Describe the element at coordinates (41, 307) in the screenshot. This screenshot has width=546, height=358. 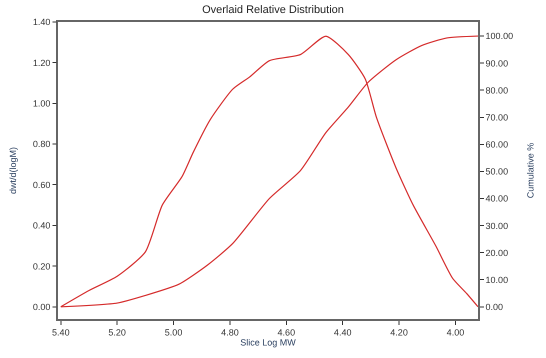
I see `y-tick-label: 0.00` at that location.